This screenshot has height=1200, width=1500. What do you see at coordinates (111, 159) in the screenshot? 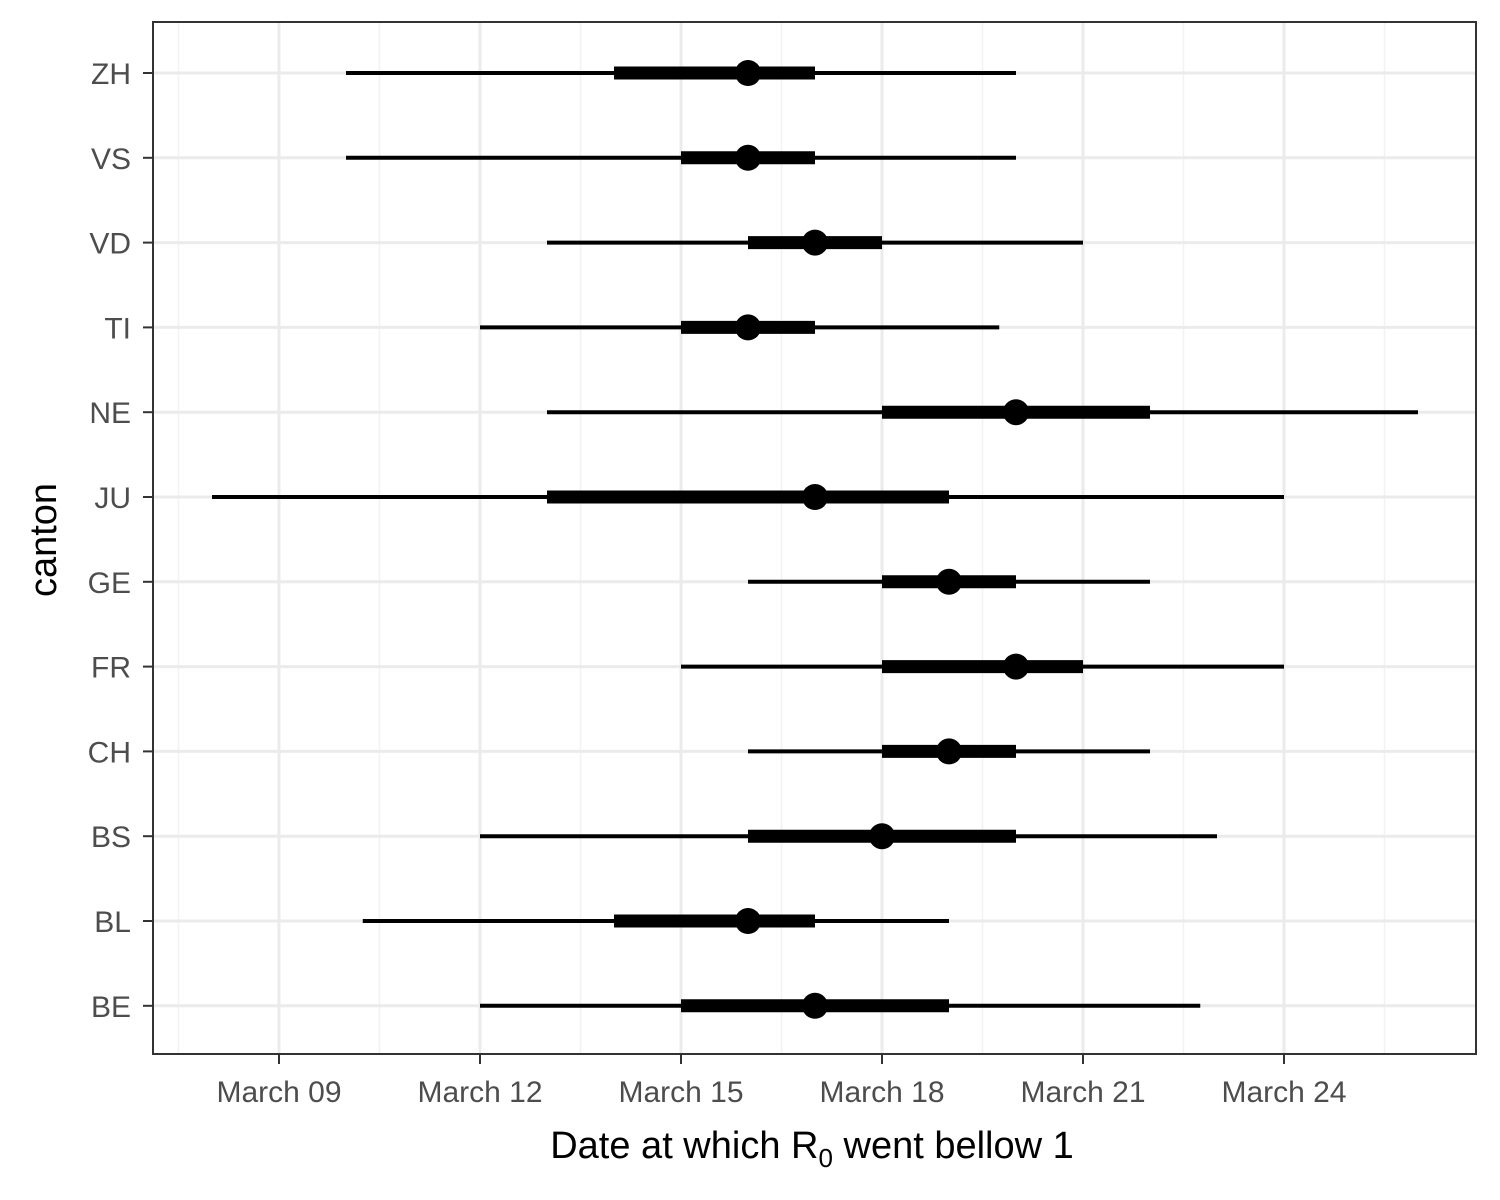
I see `y-tick-label-vs: VS` at bounding box center [111, 159].